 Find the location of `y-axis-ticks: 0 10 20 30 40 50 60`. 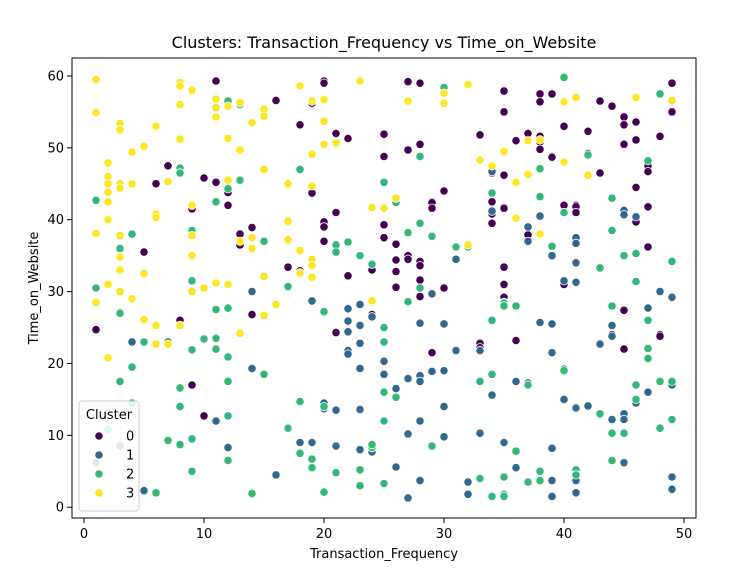

y-axis-ticks: 0 10 20 30 40 50 60 is located at coordinates (59, 292).